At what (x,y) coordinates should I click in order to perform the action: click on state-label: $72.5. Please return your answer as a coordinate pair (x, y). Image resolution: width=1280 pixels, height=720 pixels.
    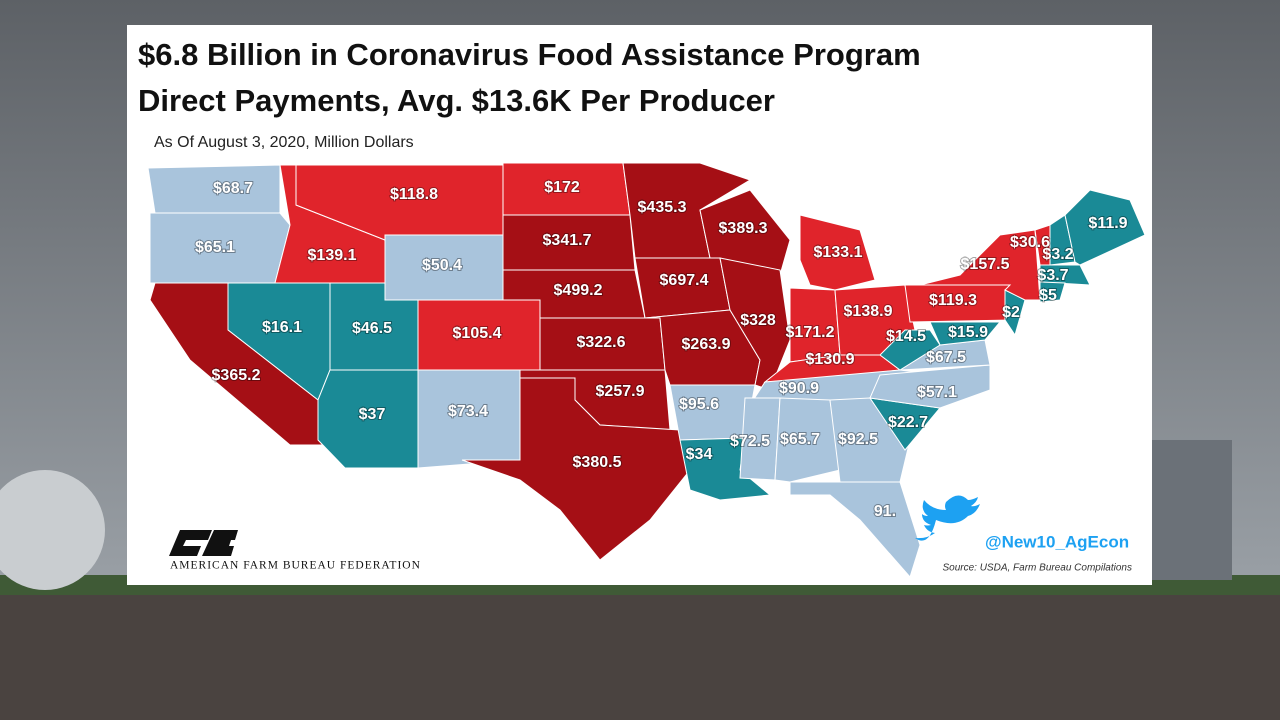
    Looking at the image, I should click on (750, 441).